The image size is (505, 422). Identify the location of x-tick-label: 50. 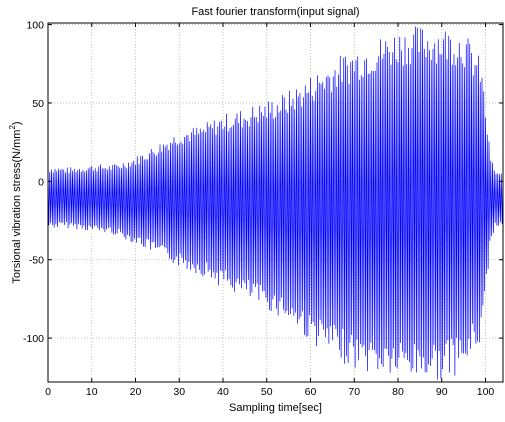
(267, 392).